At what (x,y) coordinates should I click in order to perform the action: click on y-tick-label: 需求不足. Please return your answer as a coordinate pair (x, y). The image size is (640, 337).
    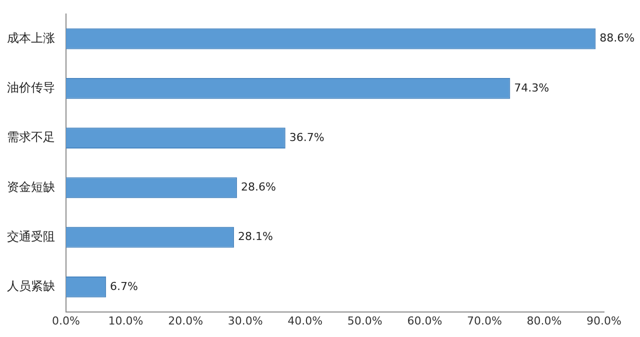
    Looking at the image, I should click on (31, 137).